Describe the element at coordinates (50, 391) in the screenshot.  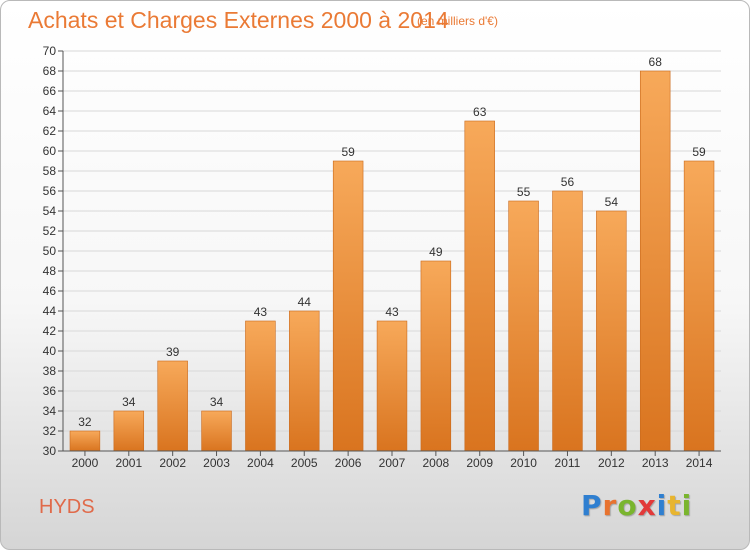
I see `y-tick-label: 36` at that location.